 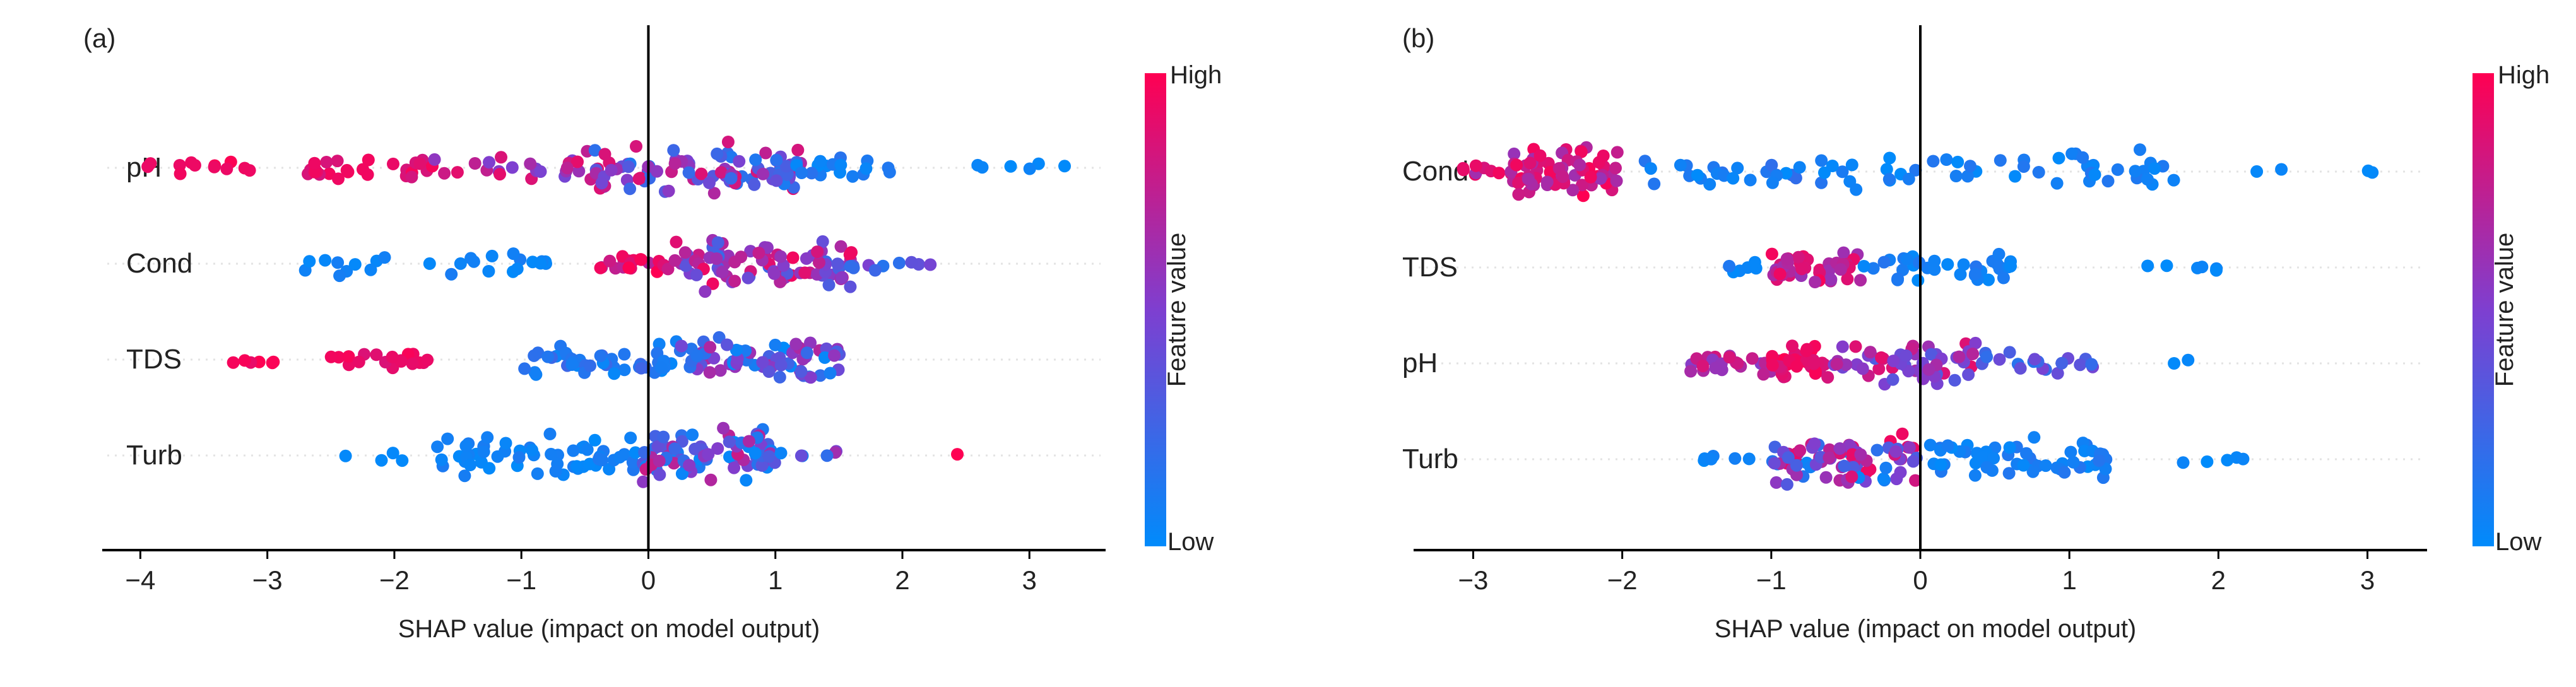 What do you see at coordinates (1420, 364) in the screenshot?
I see `feature-label-ph: pH` at bounding box center [1420, 364].